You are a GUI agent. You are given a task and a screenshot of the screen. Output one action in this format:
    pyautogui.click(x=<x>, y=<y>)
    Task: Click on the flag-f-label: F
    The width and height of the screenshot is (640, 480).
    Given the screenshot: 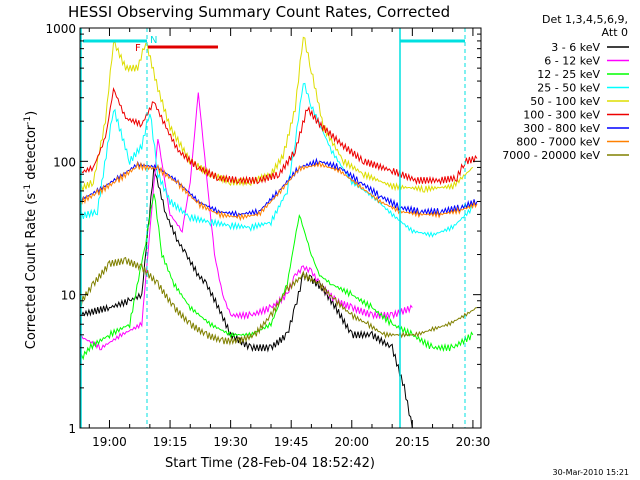 What is the action you would take?
    pyautogui.click(x=138, y=48)
    